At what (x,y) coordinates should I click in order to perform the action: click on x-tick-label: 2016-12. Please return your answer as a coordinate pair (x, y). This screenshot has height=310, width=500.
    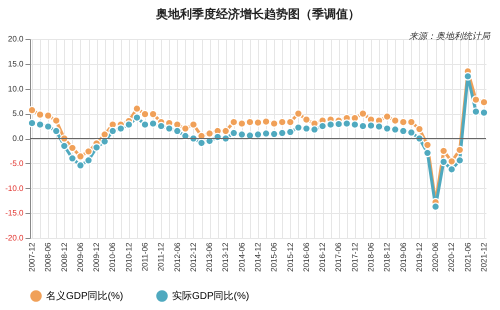
    Looking at the image, I should click on (323, 257).